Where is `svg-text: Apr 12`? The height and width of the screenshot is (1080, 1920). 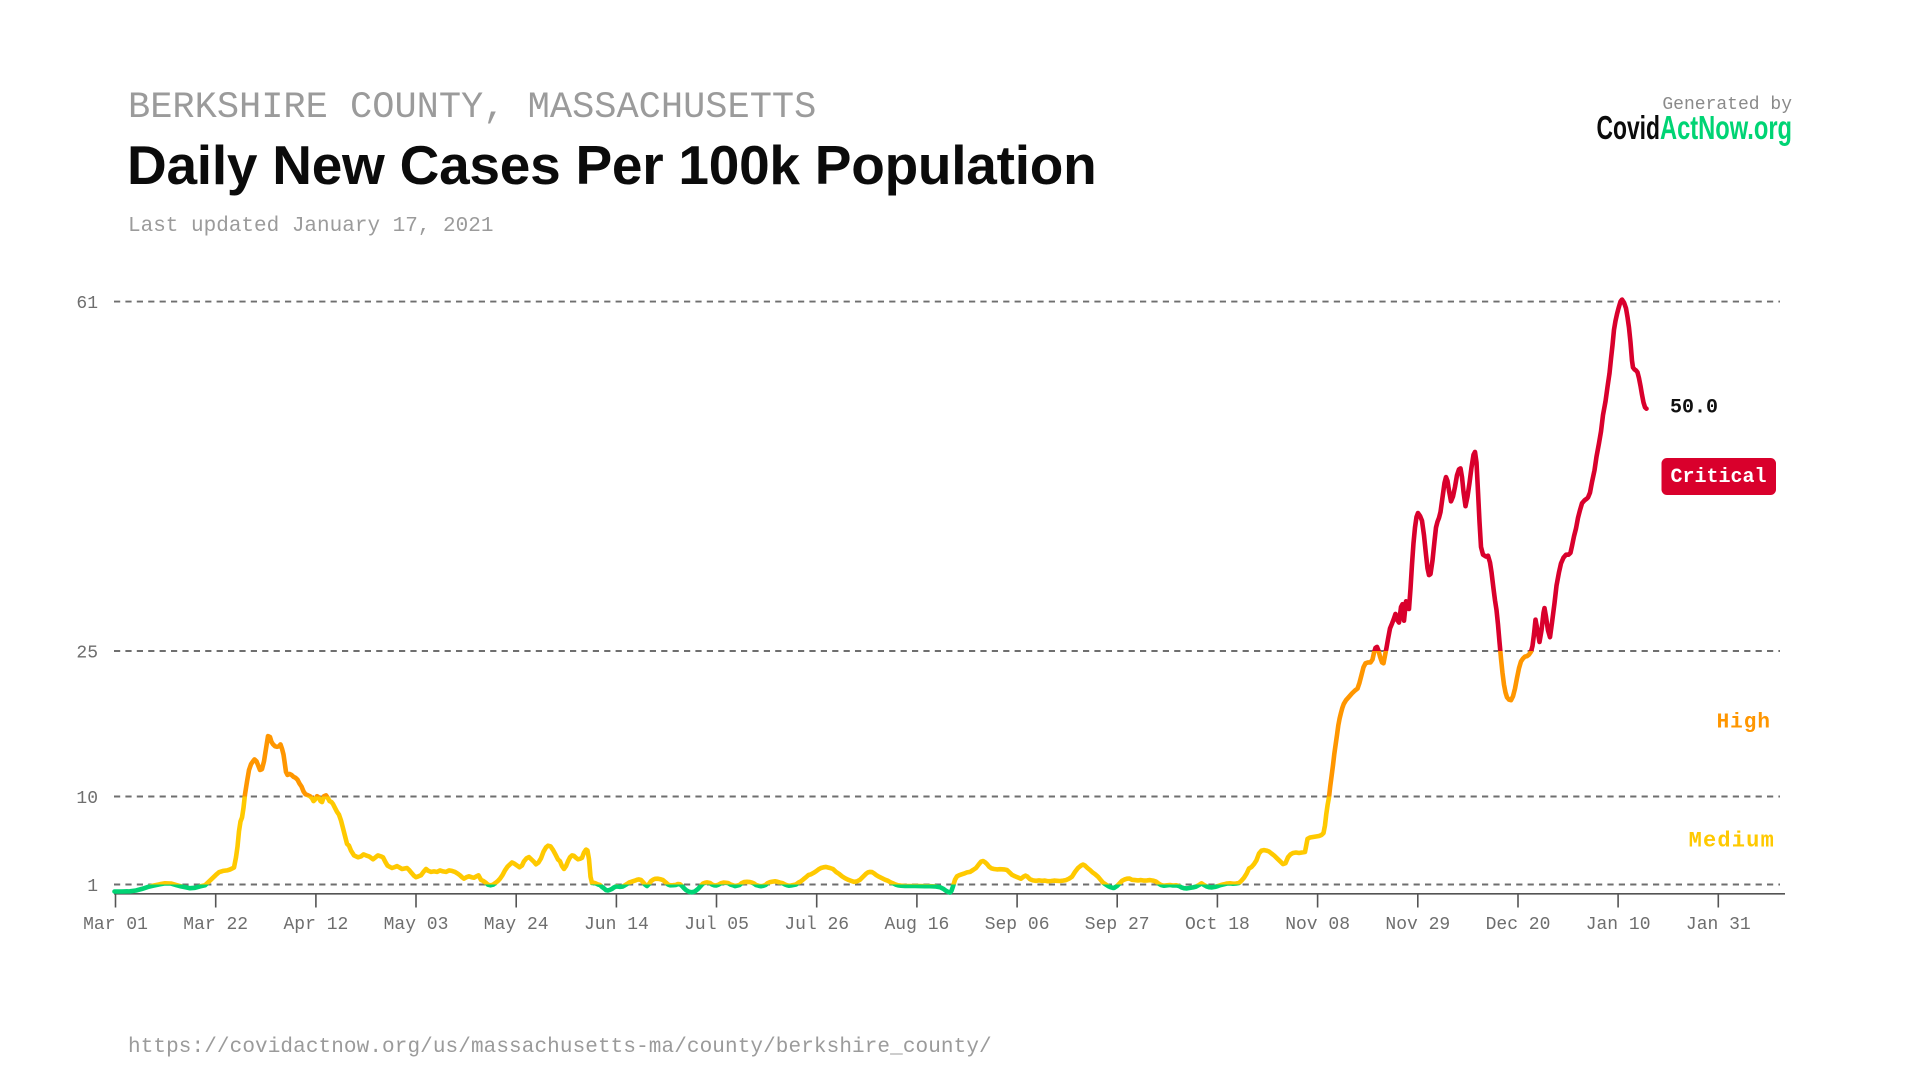 svg-text: Apr 12 is located at coordinates (315, 925).